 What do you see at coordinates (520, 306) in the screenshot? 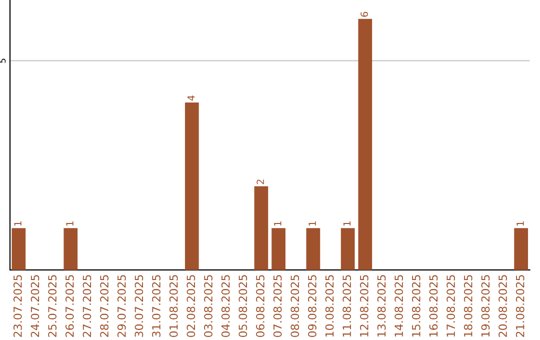
I see `x-tick-label: 21.08.2025` at bounding box center [520, 306].